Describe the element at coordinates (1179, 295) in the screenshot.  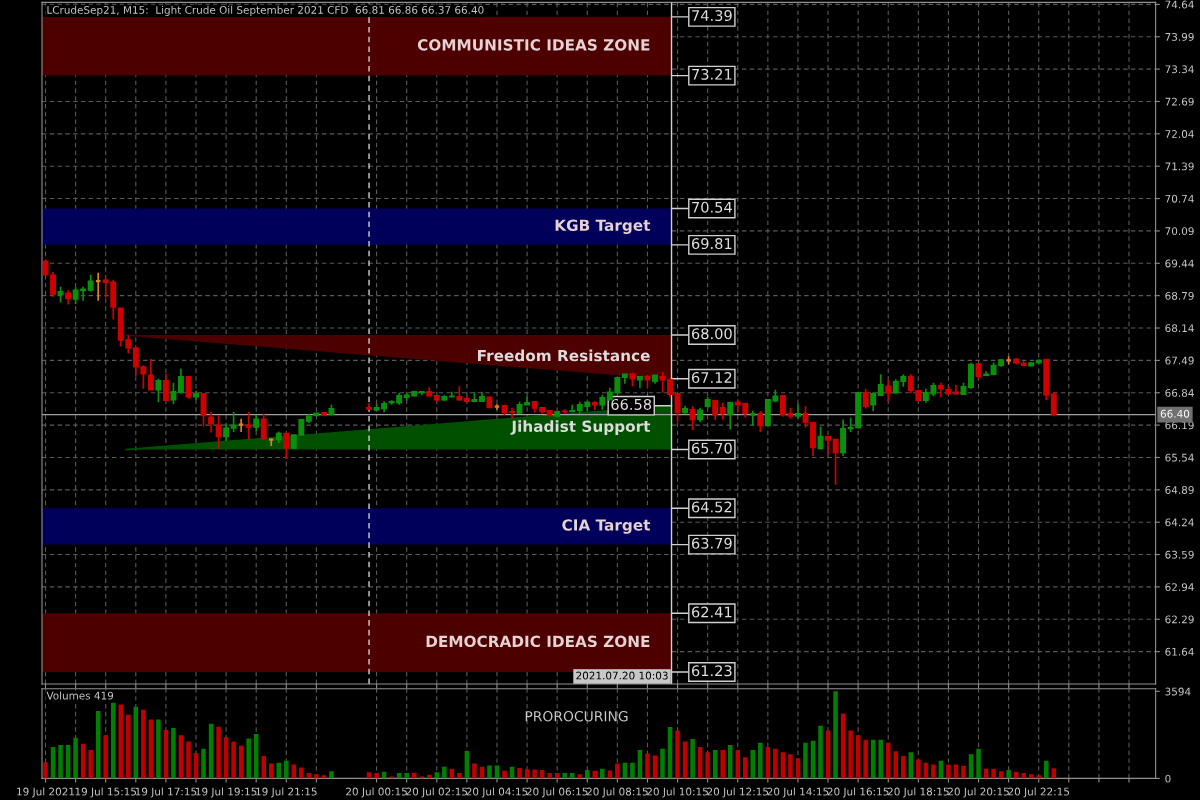
I see `y-tick-label: 68.79` at that location.